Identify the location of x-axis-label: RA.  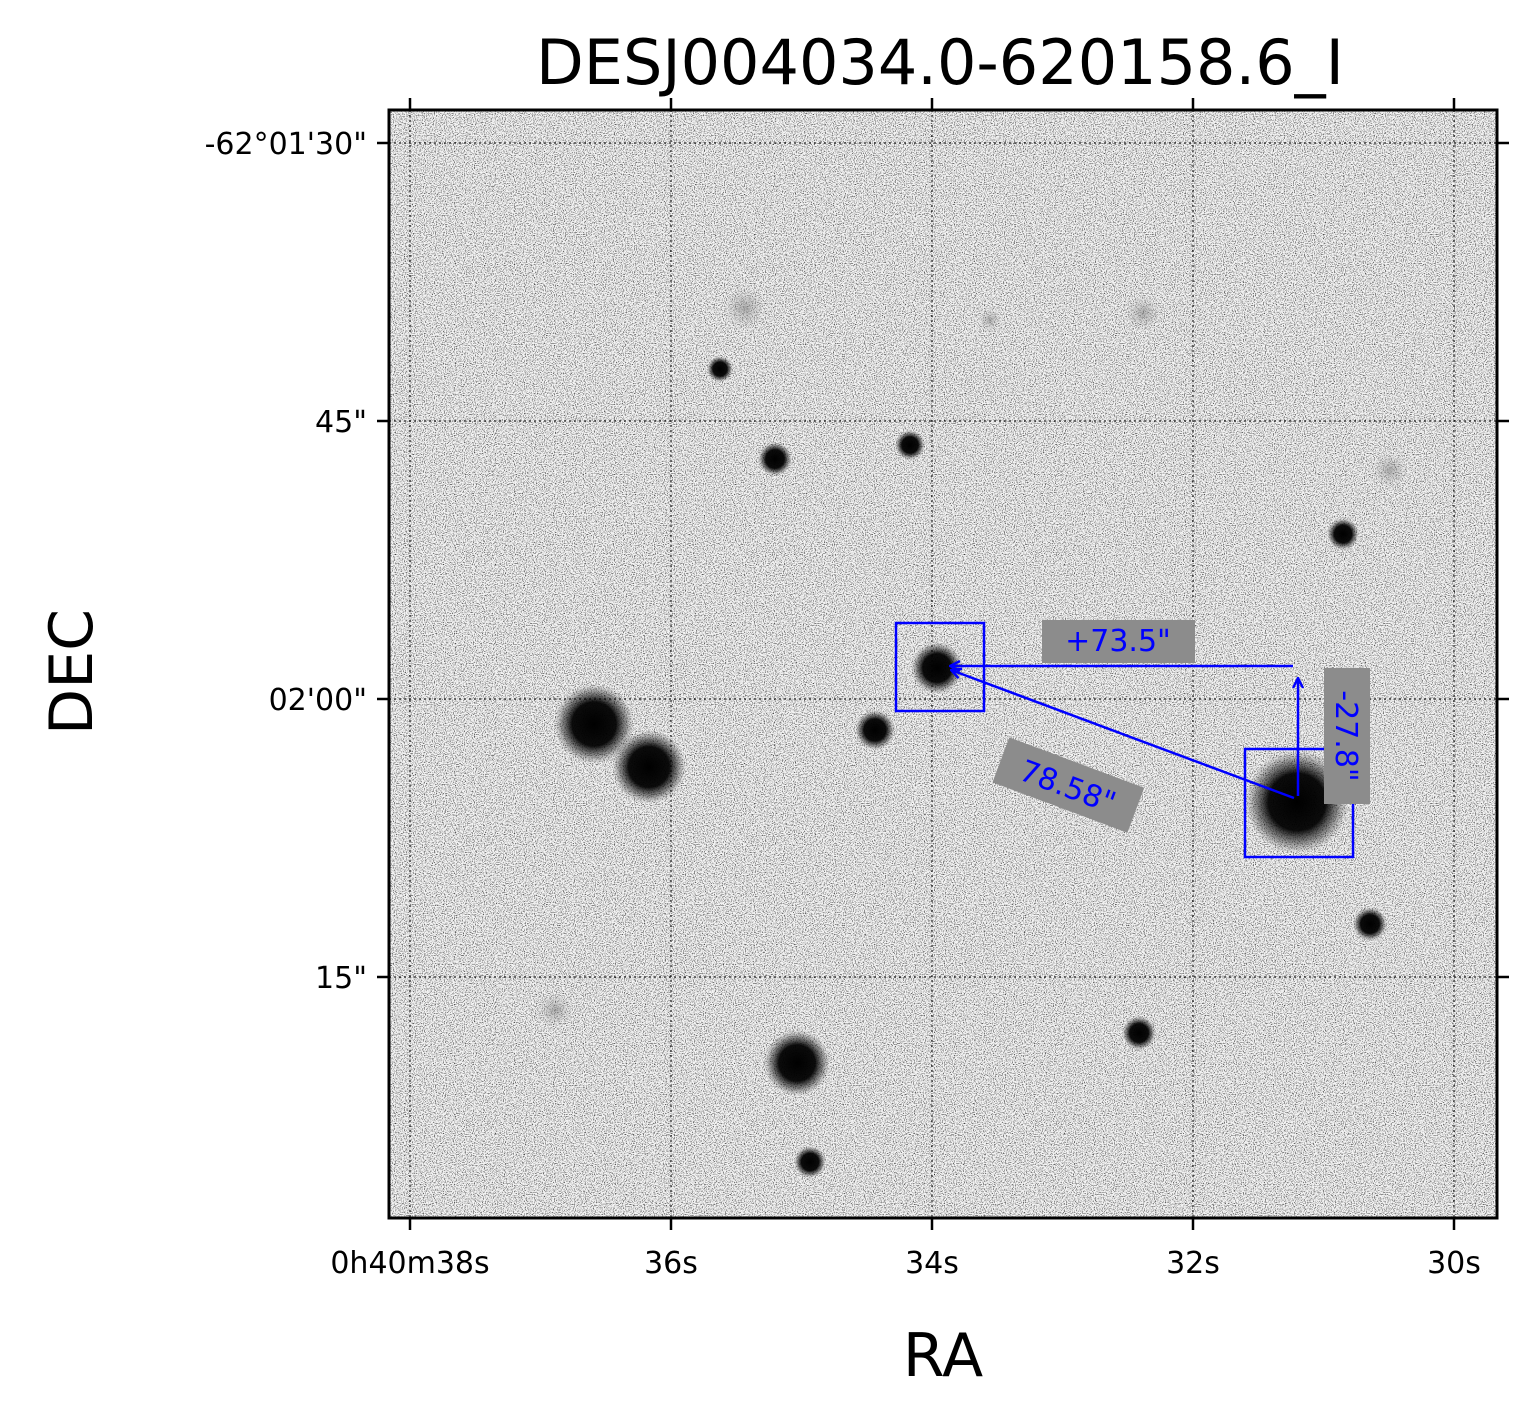
(943, 1356).